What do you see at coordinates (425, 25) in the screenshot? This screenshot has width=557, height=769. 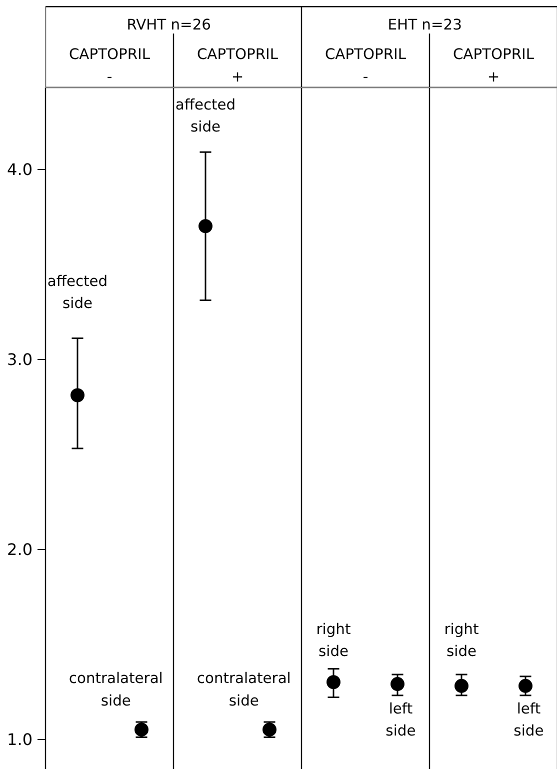 I see `text: EHT n=23` at bounding box center [425, 25].